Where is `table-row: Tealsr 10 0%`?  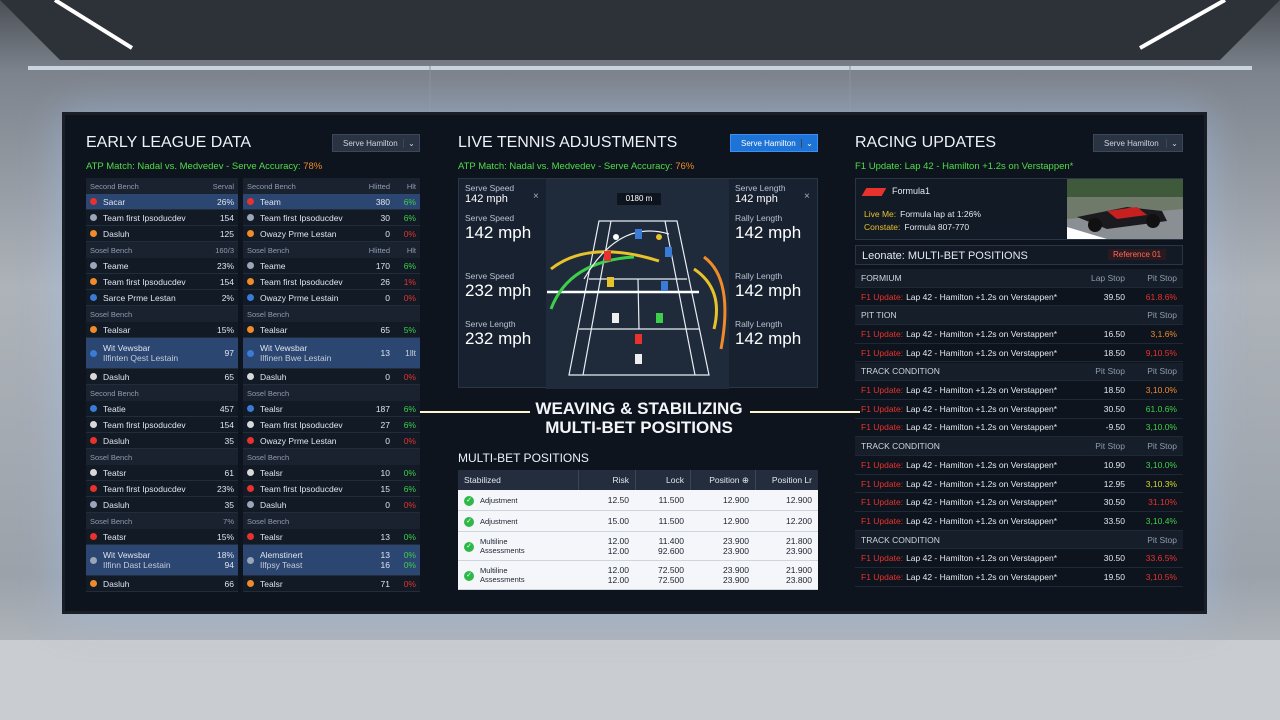
table-row: Tealsr 10 0% is located at coordinates (331, 473).